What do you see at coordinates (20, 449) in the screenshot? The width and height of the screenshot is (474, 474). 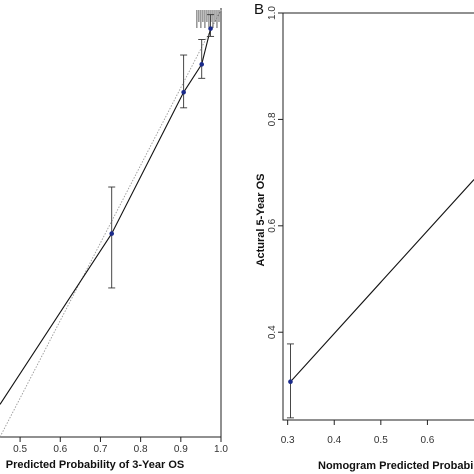 I see `panel-a-x-tick-label: 0.5` at bounding box center [20, 449].